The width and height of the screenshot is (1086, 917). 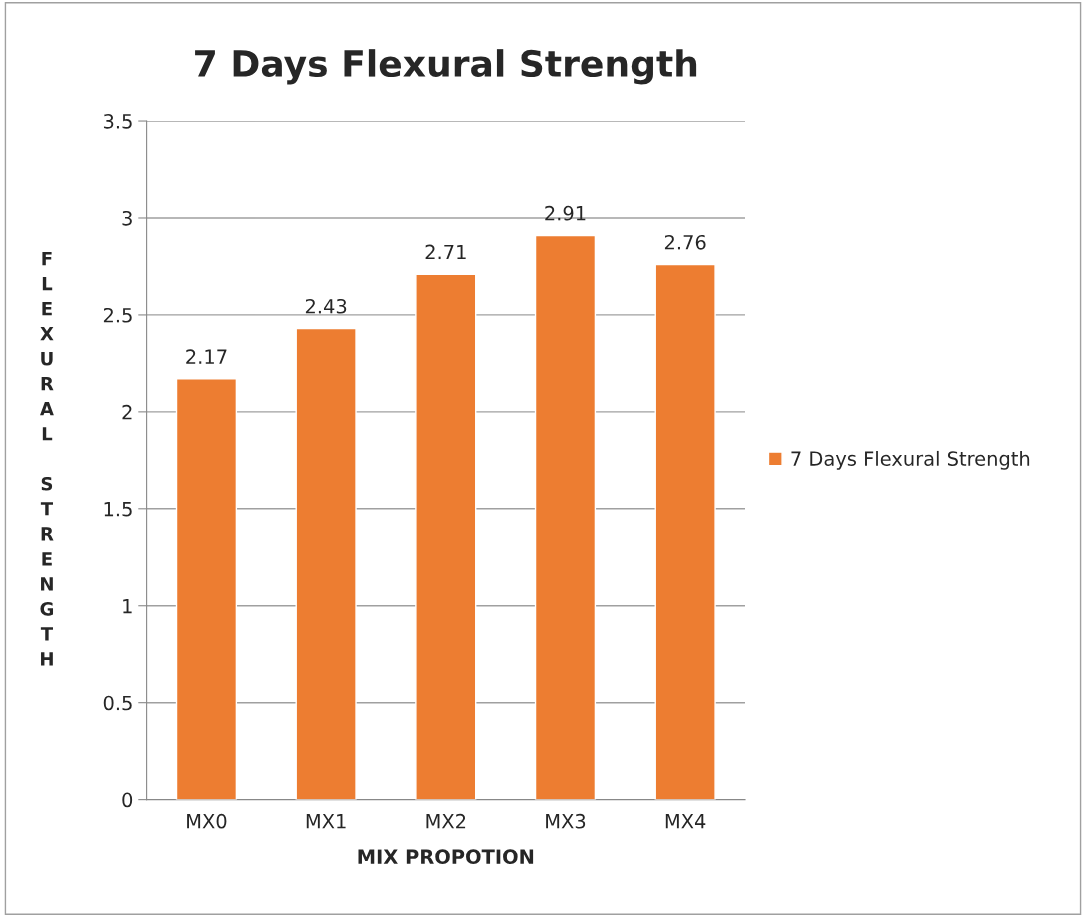 I want to click on x-tick-label: MX4, so click(x=685, y=821).